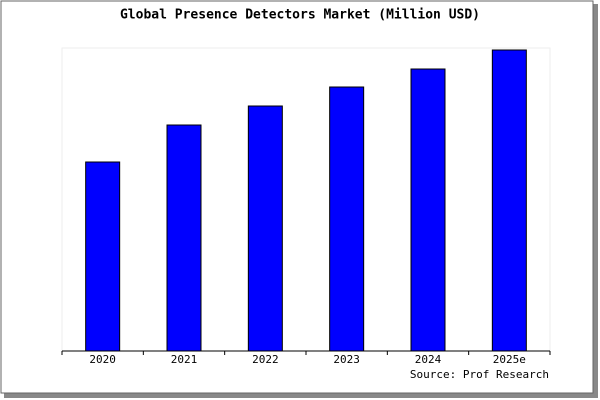  What do you see at coordinates (265, 359) in the screenshot?
I see `x-tick-label: 2022` at bounding box center [265, 359].